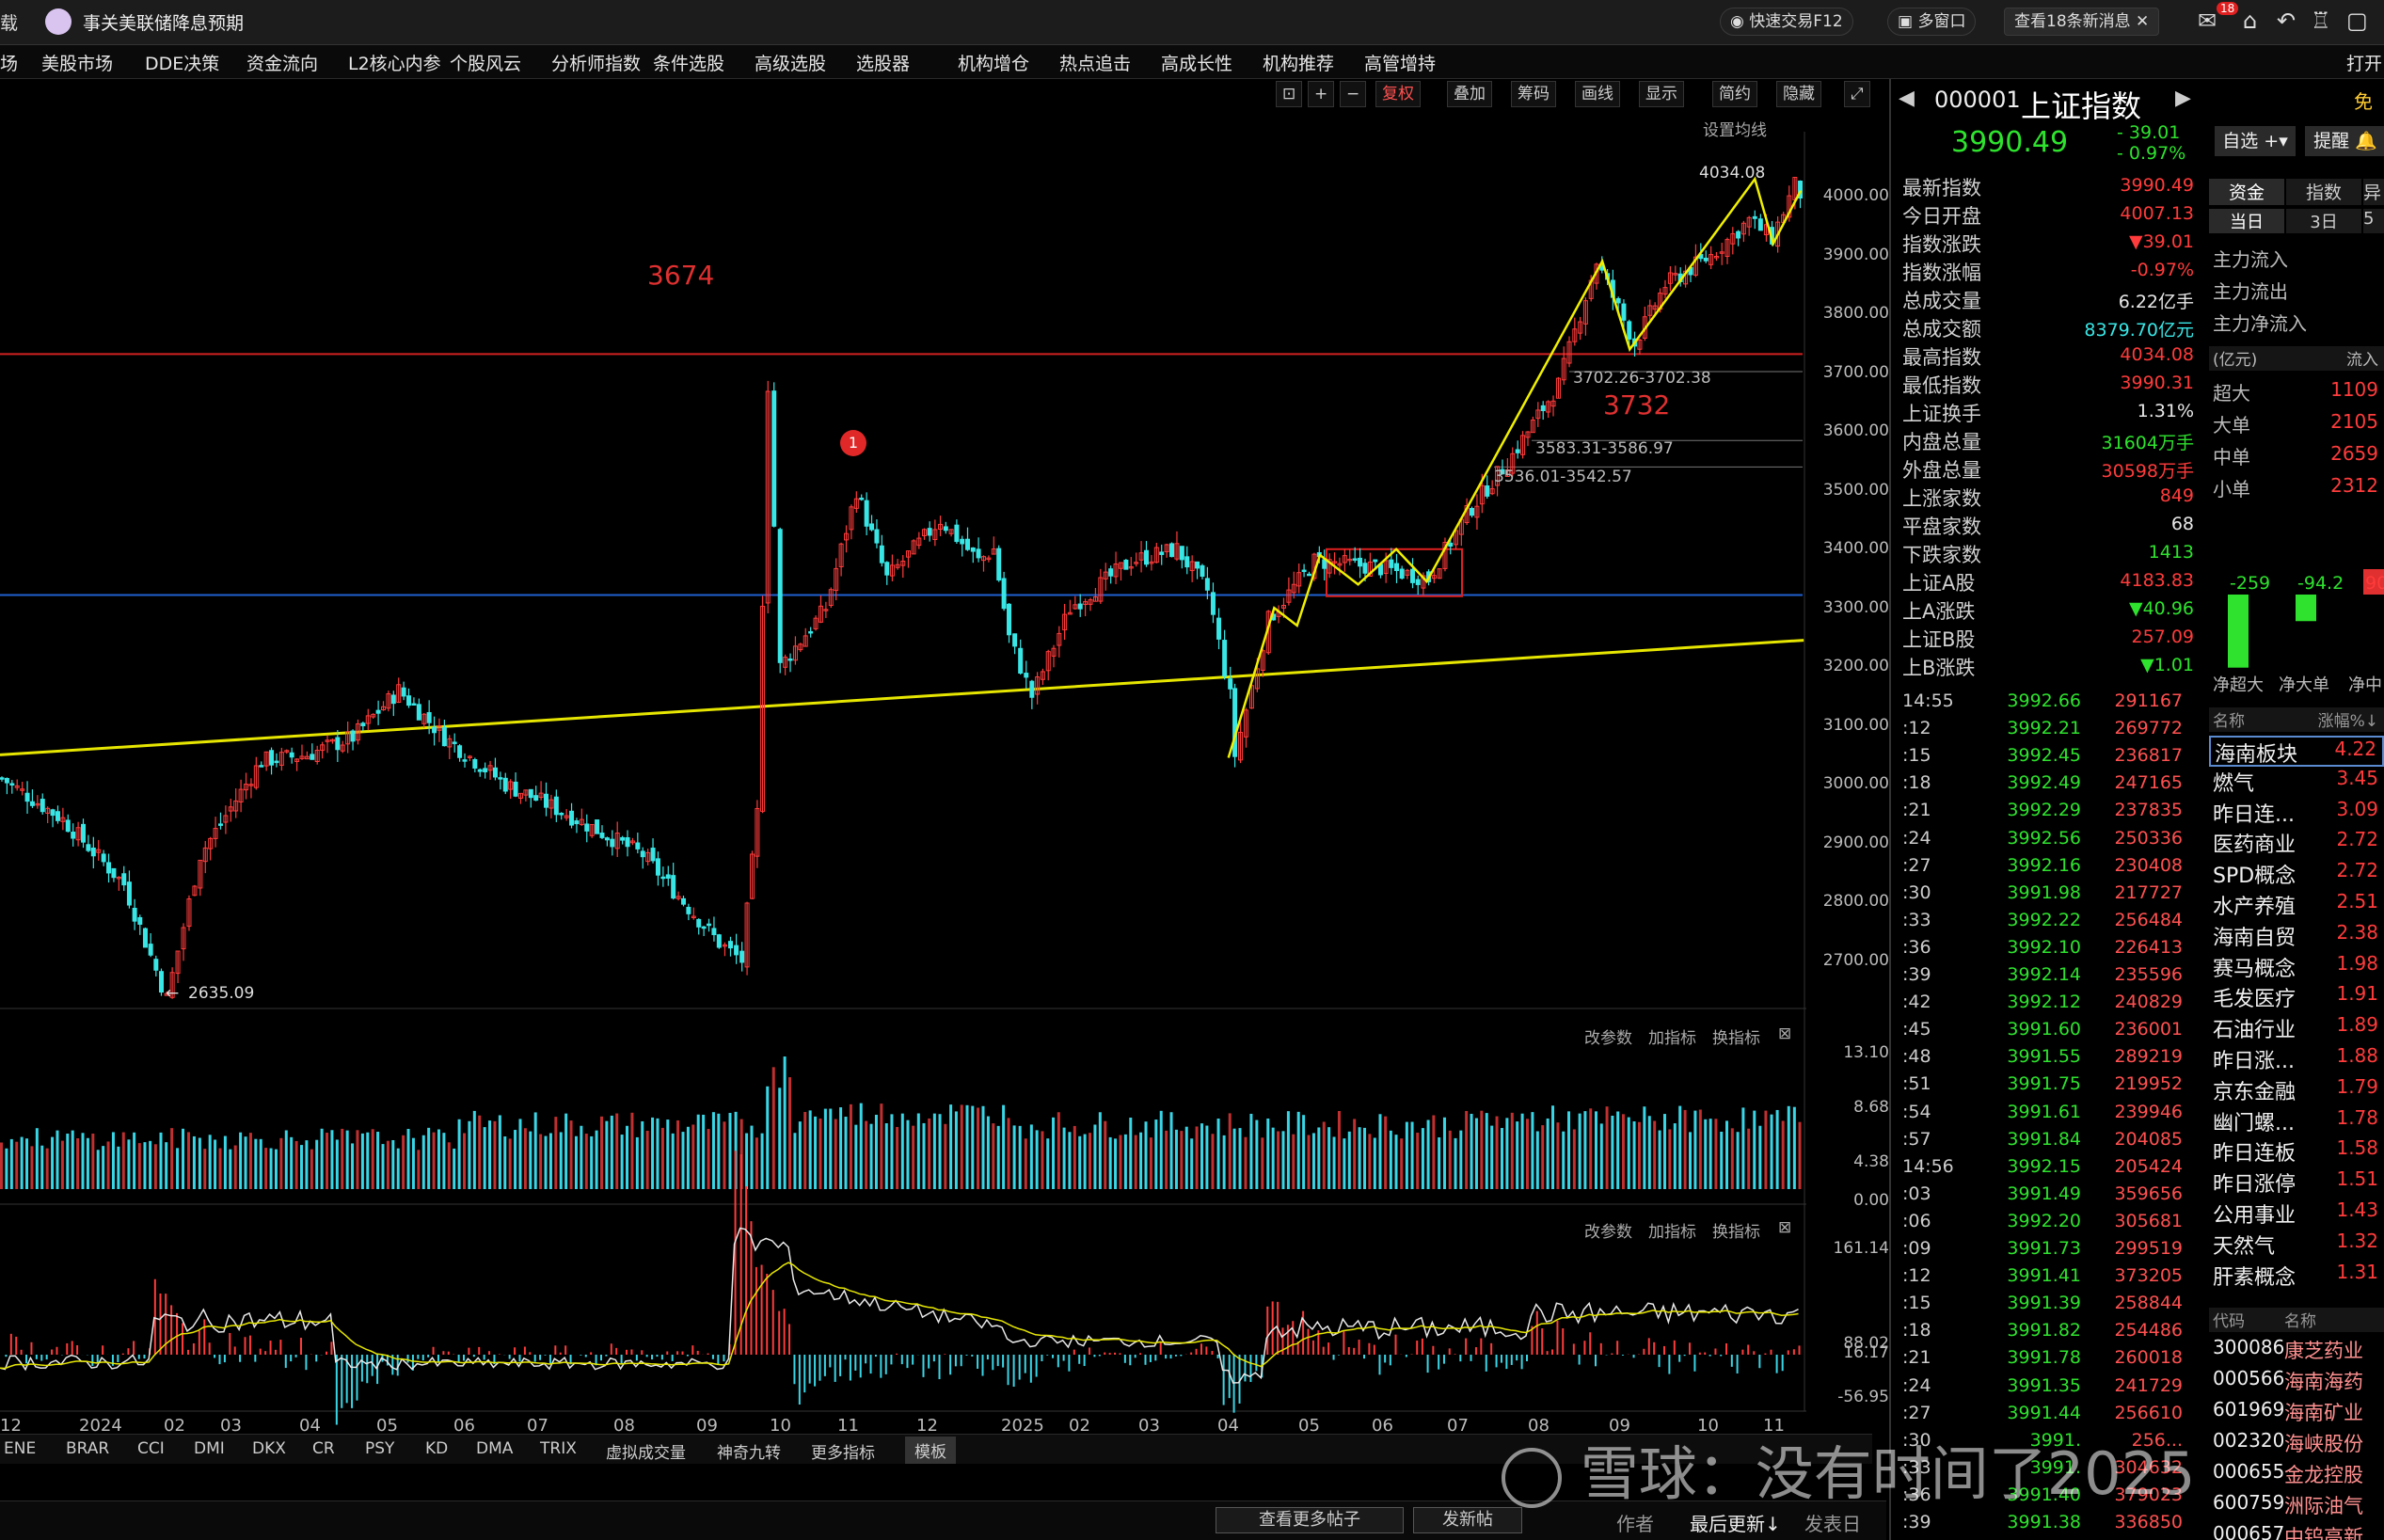 The width and height of the screenshot is (2384, 1540). What do you see at coordinates (994, 64) in the screenshot?
I see `menu-item: 机构增仓` at bounding box center [994, 64].